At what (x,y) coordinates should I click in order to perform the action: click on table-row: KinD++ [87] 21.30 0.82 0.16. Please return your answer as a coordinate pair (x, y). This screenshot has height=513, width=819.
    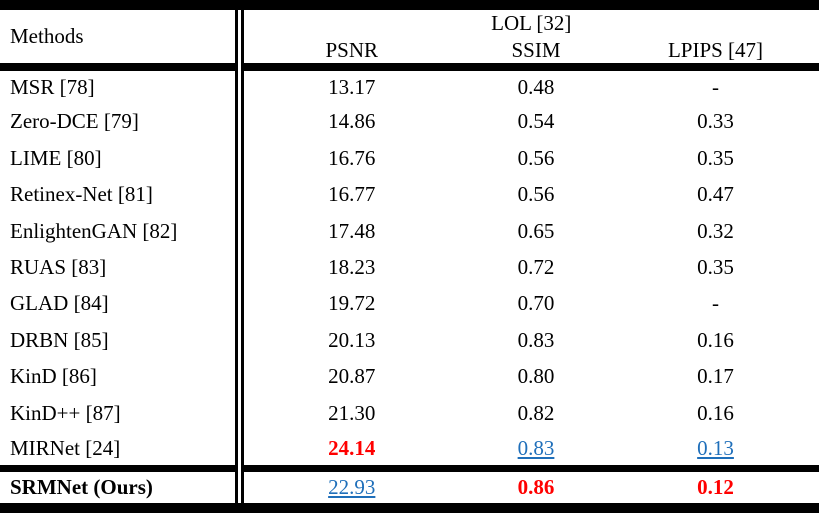
    Looking at the image, I should click on (409, 413).